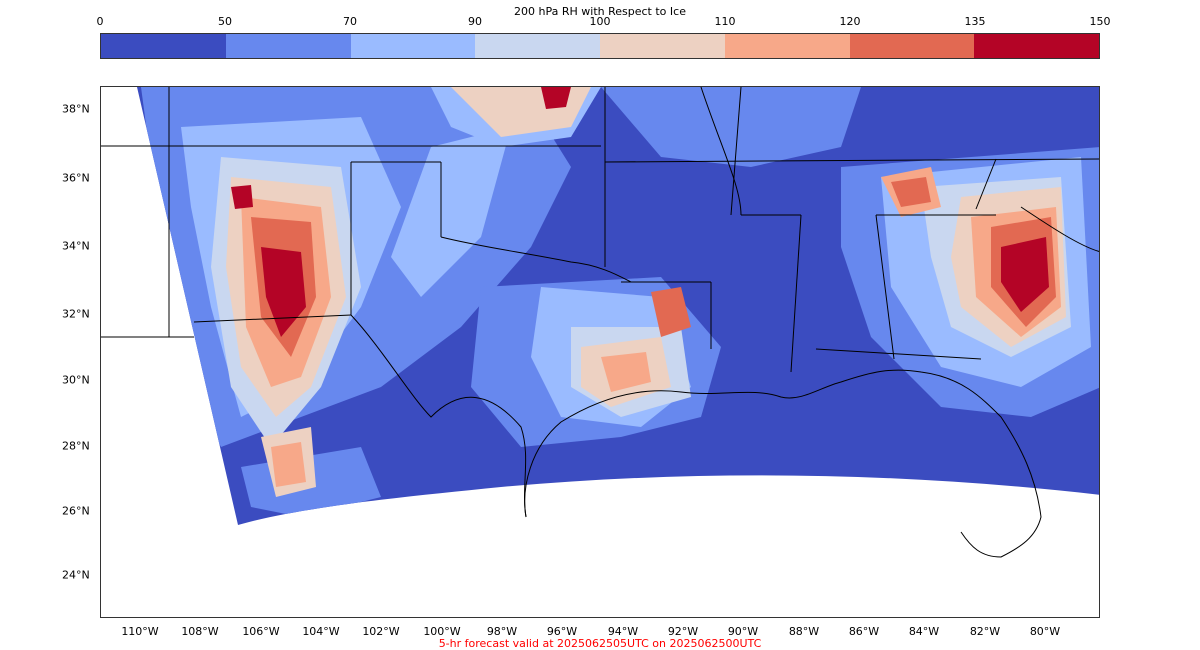 The width and height of the screenshot is (1200, 650). What do you see at coordinates (76, 575) in the screenshot?
I see `lat-label: 24°N` at bounding box center [76, 575].